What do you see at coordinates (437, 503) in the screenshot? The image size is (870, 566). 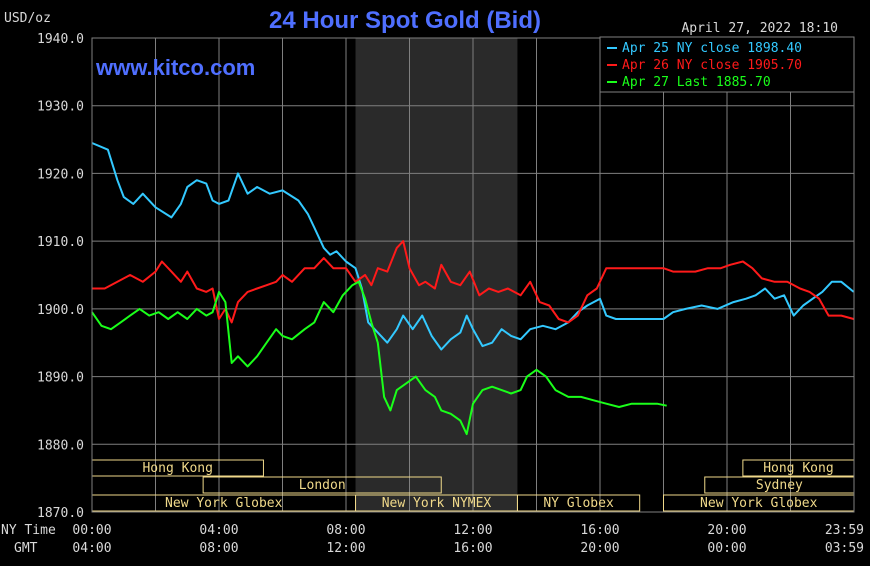 I see `session-label: New York NYMEX` at bounding box center [437, 503].